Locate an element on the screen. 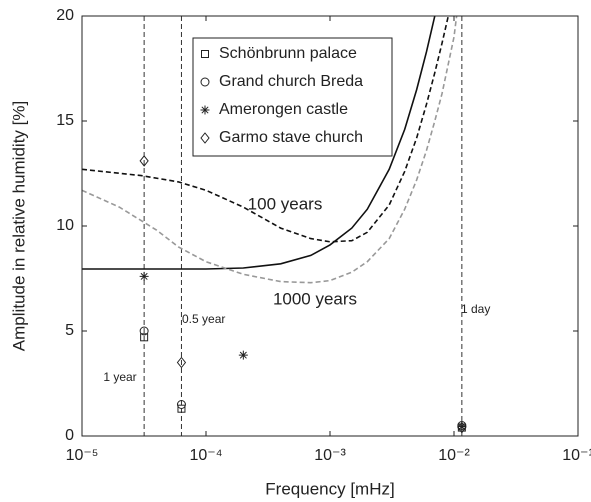 The height and width of the screenshot is (502, 591). legend-label: Schönbrunn palace is located at coordinates (288, 53).